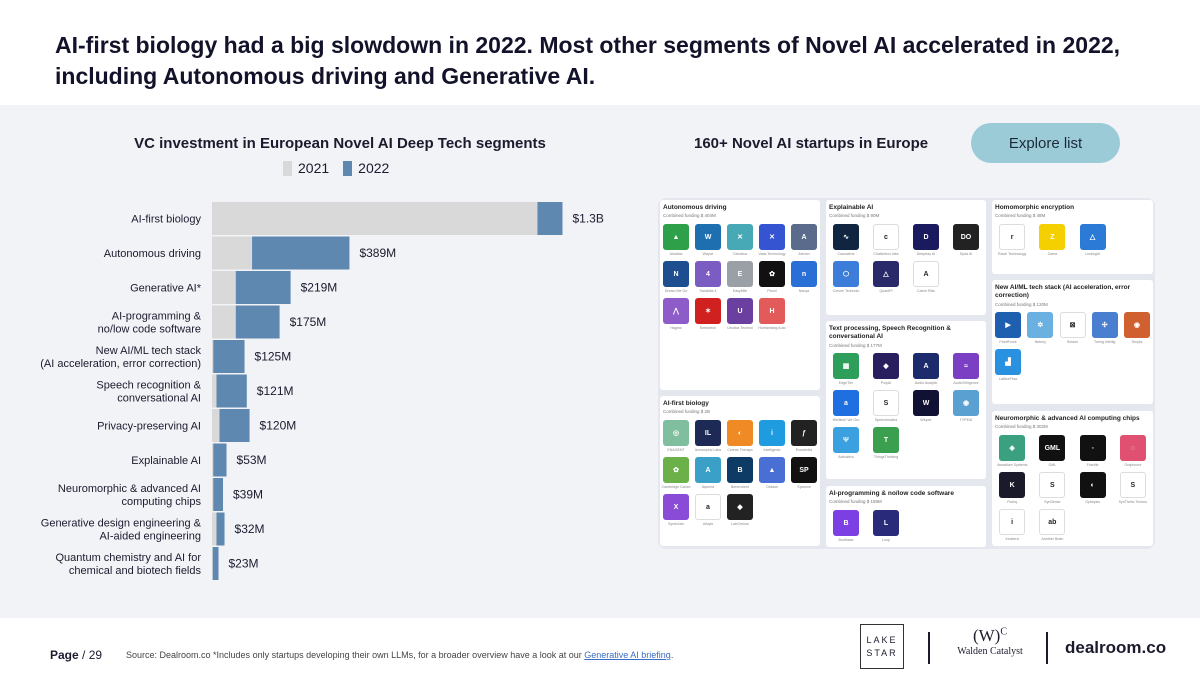  Describe the element at coordinates (966, 254) in the screenshot. I see `startup-name: Dyda AI` at that location.